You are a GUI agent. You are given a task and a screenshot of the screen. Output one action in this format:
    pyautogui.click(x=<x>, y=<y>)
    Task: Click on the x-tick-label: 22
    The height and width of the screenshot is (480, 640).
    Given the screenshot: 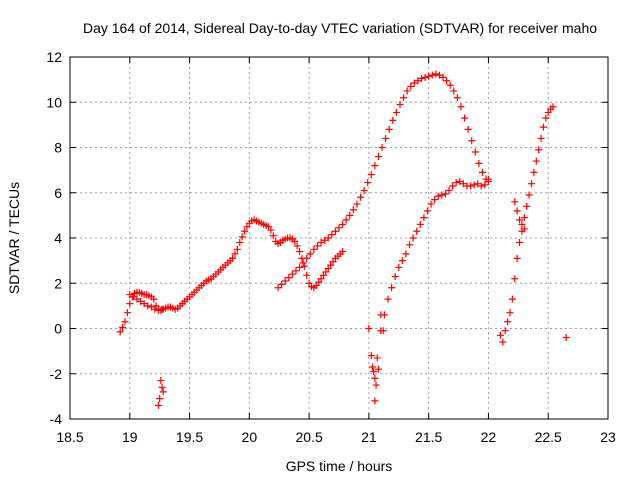 What is the action you would take?
    pyautogui.click(x=489, y=437)
    